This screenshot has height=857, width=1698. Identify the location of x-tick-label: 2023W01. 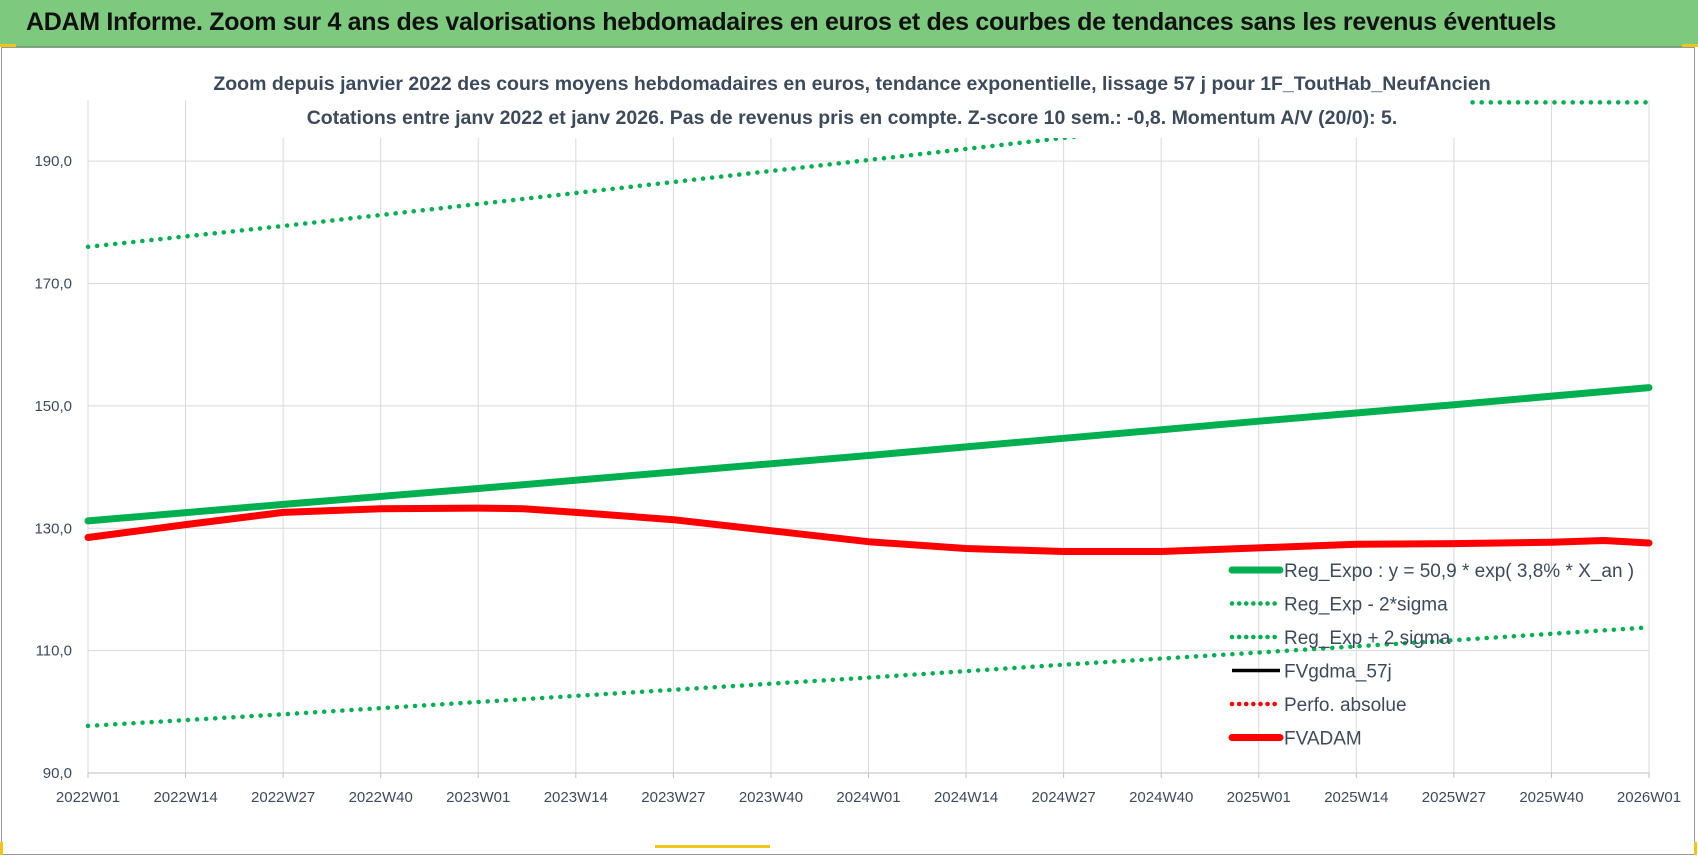
(478, 797).